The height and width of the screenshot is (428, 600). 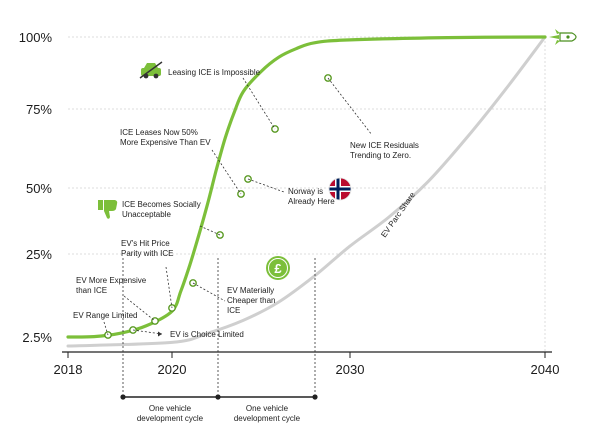 I want to click on x-tick-label: 2040, so click(x=545, y=369).